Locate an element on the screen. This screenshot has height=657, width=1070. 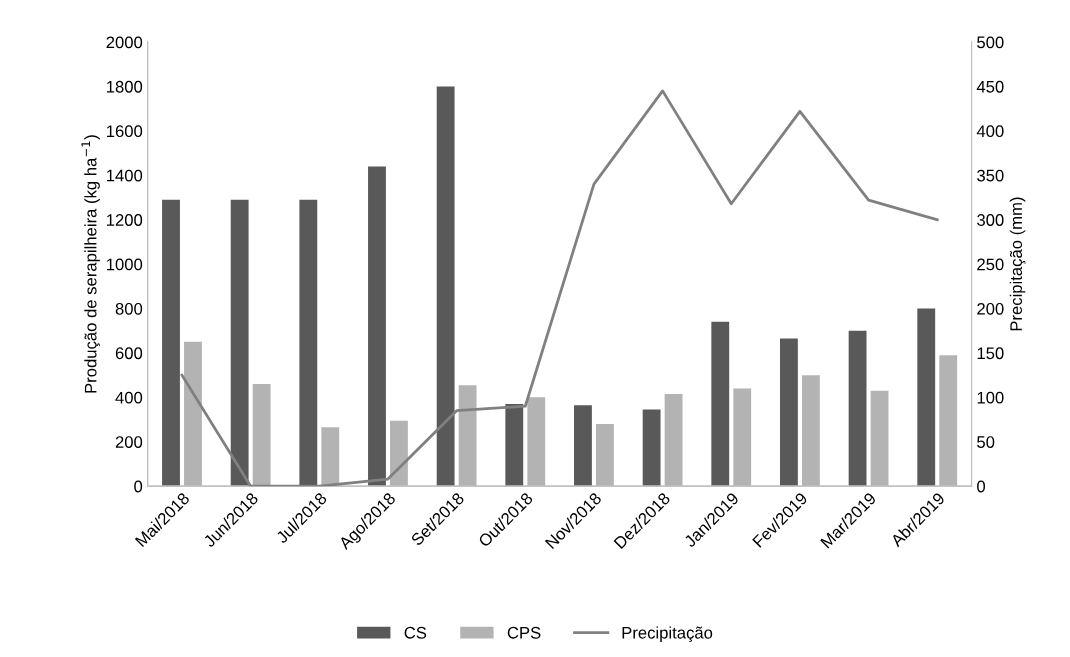
y-tick-label: 200 is located at coordinates (129, 442).